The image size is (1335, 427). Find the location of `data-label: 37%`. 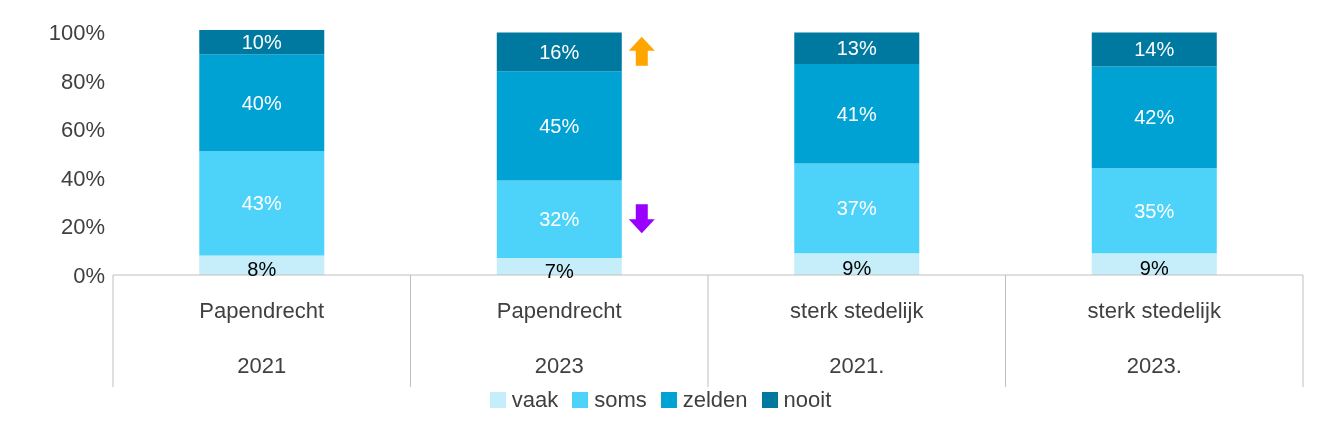

data-label: 37% is located at coordinates (857, 208).